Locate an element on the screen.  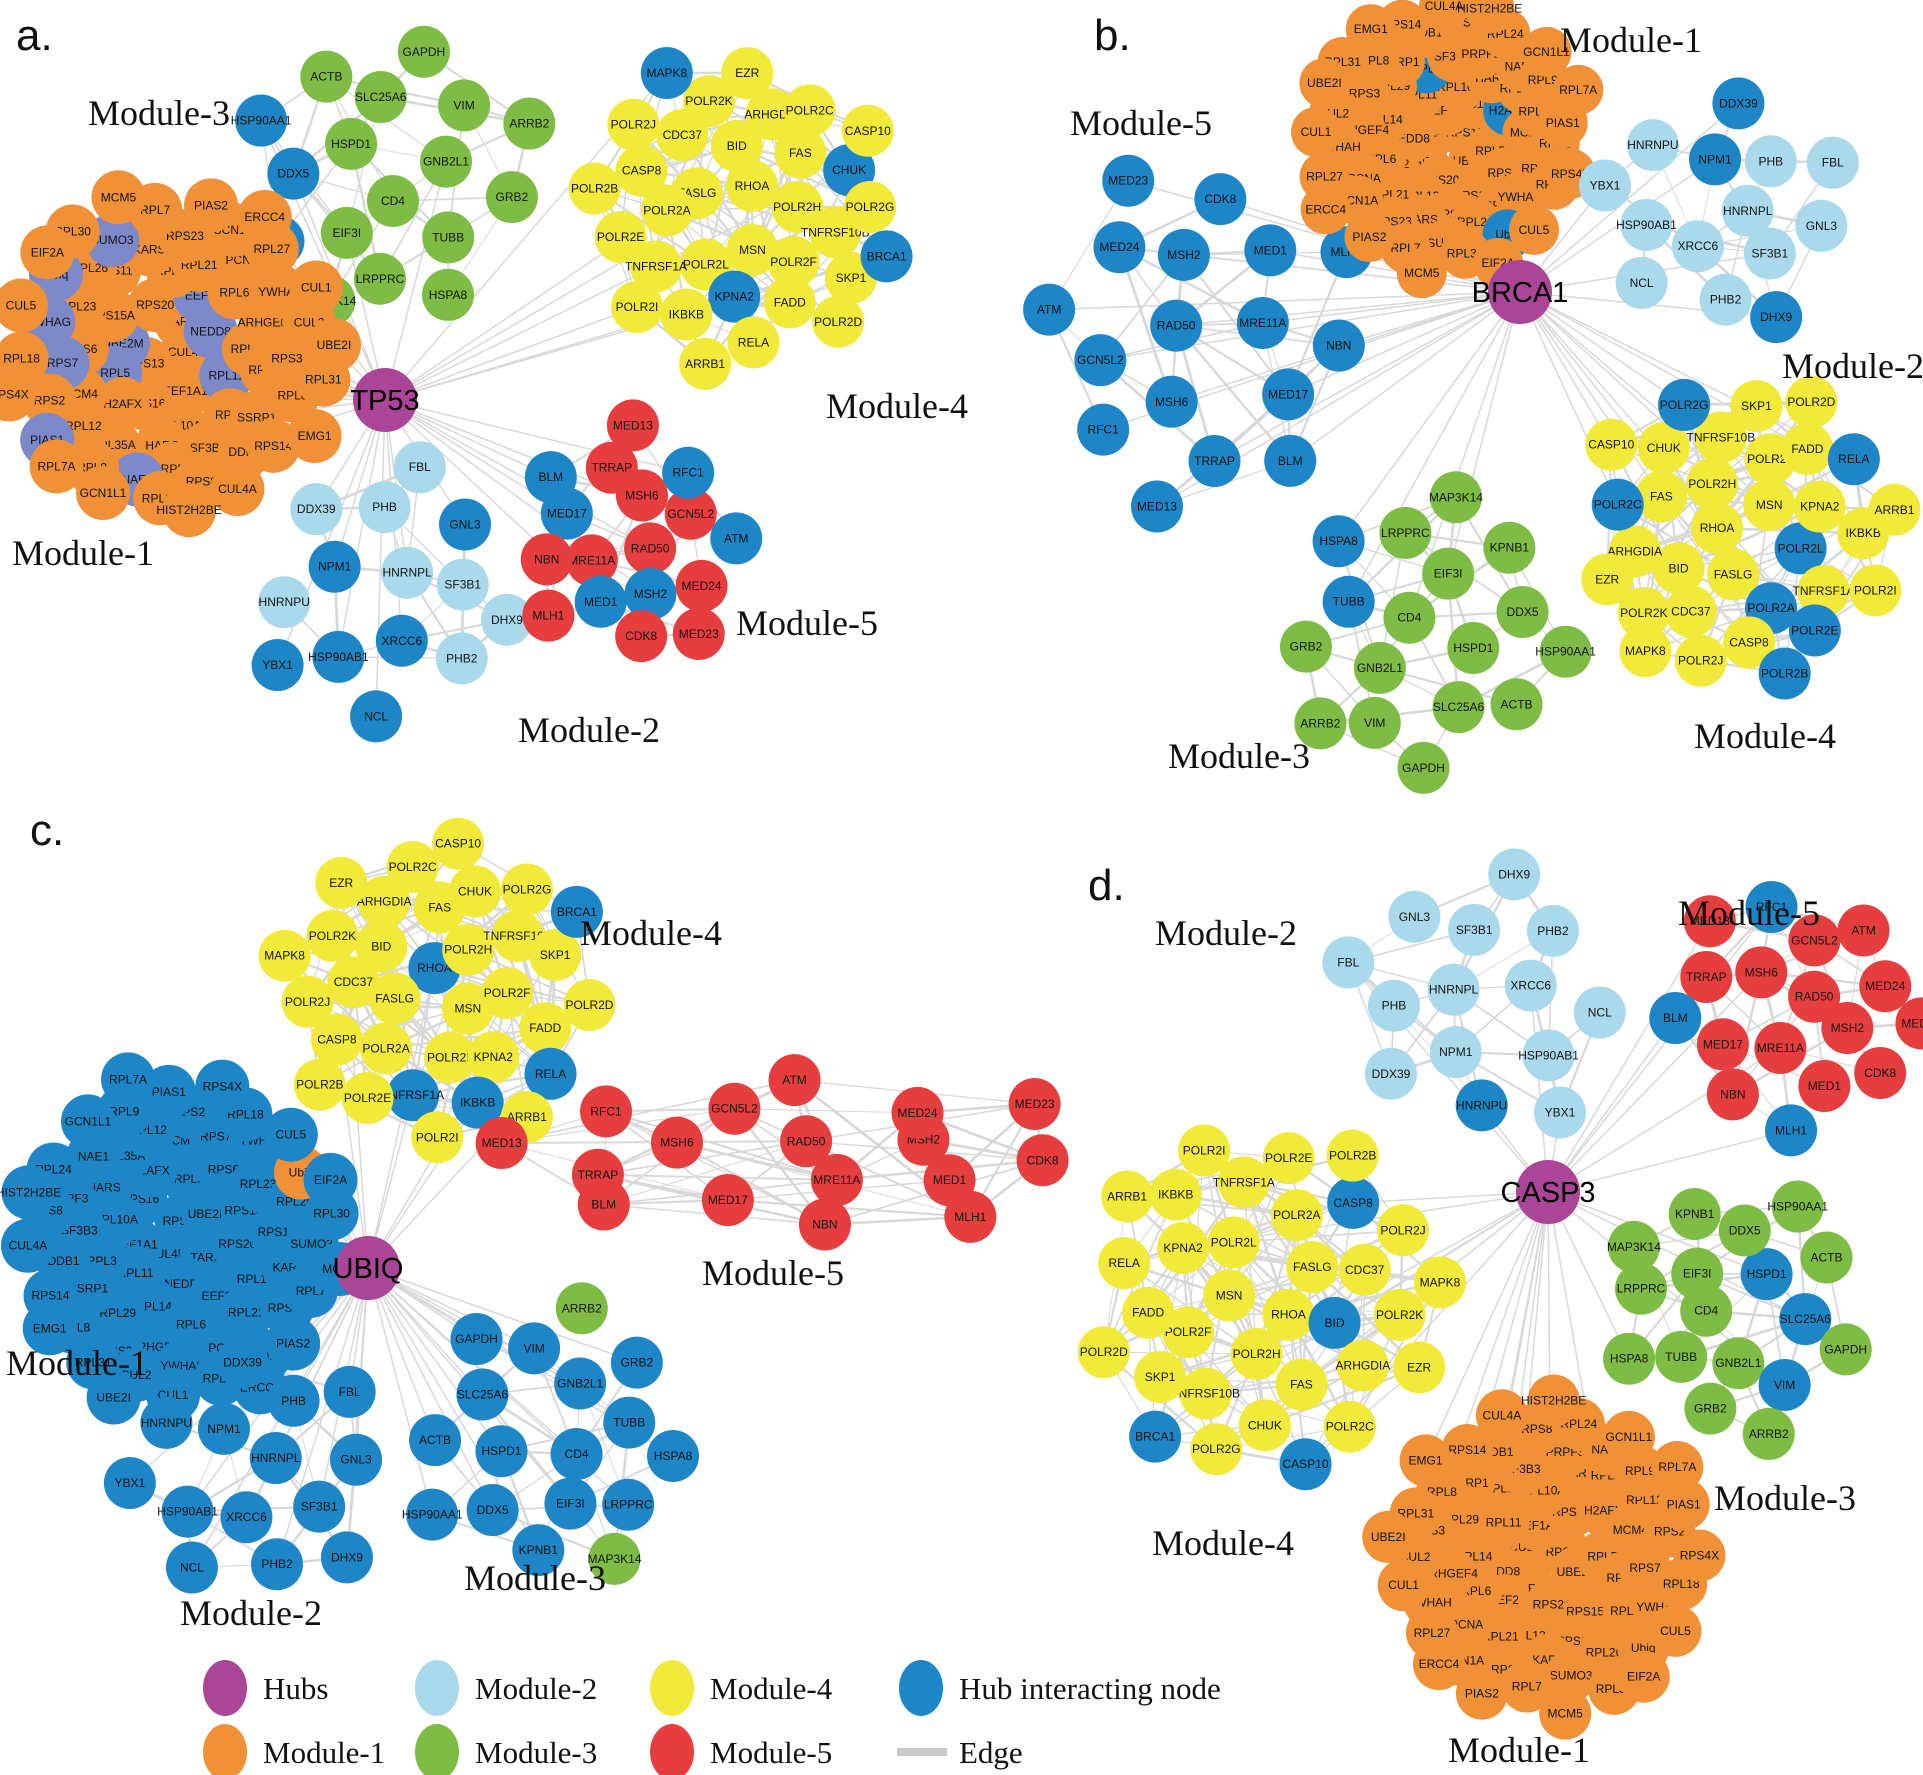
gene-node-label: HSPA8 is located at coordinates (1338, 541).